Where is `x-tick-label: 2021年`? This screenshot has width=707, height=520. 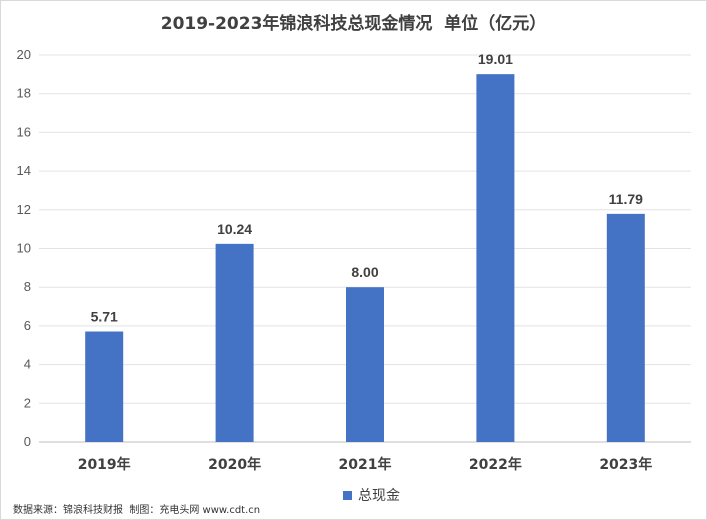 x-tick-label: 2021年 is located at coordinates (365, 464).